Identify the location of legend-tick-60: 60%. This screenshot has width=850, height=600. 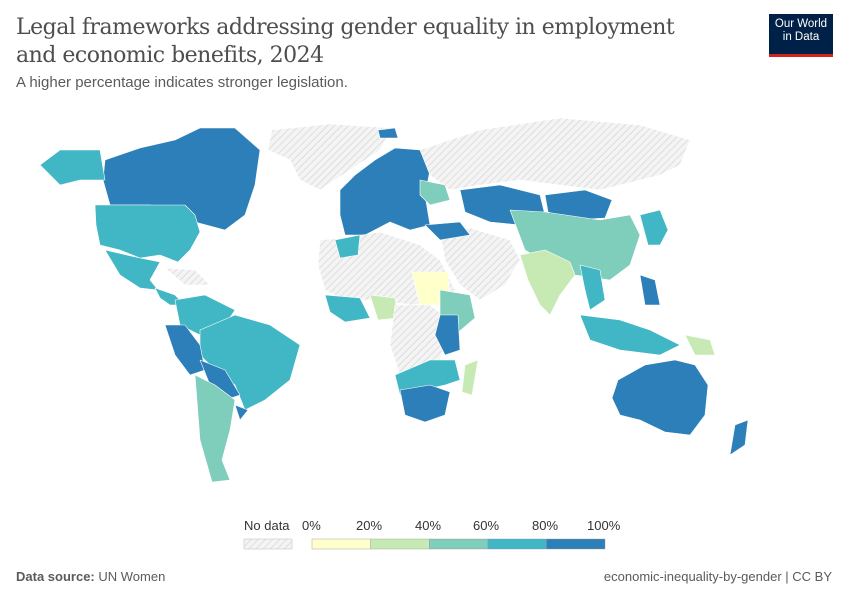
(486, 525).